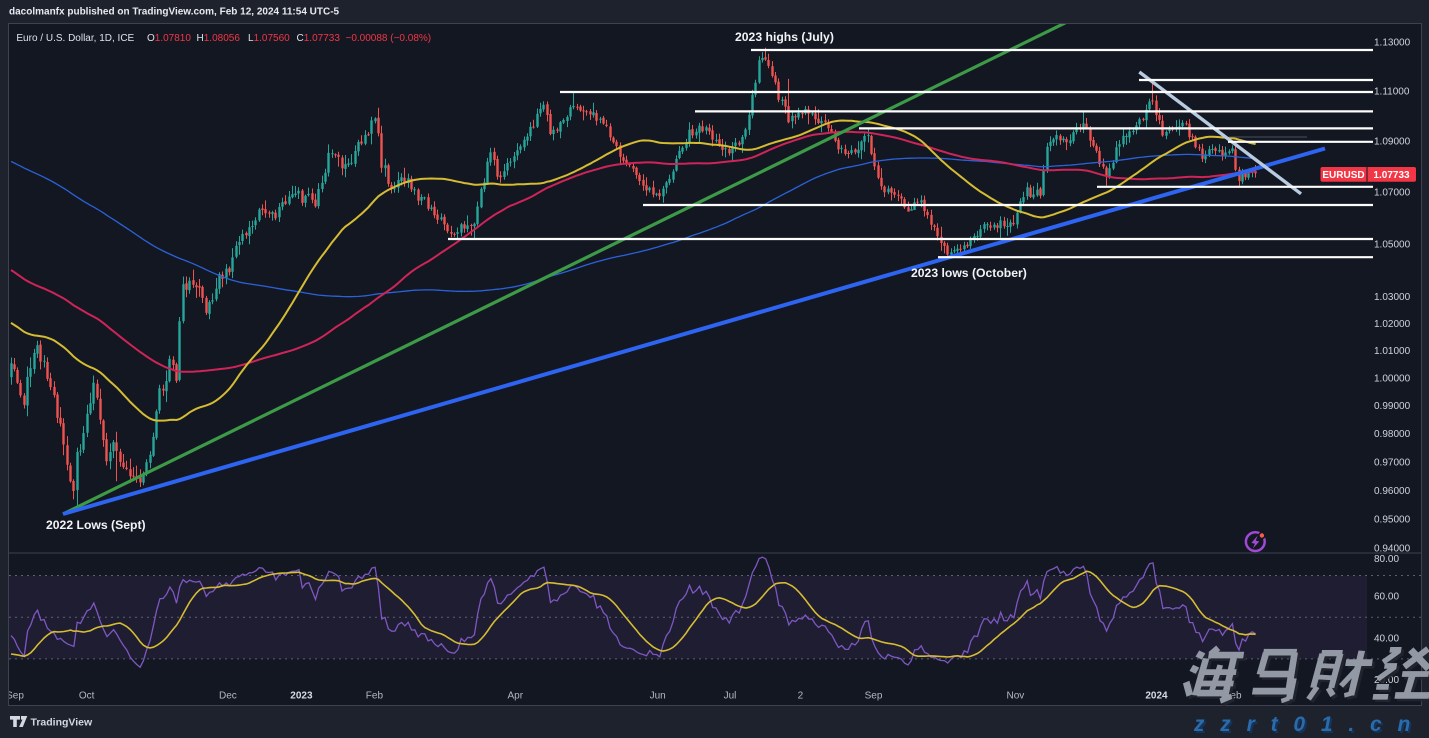 This screenshot has width=1429, height=738. Describe the element at coordinates (801, 696) in the screenshot. I see `svg-text: 2` at that location.